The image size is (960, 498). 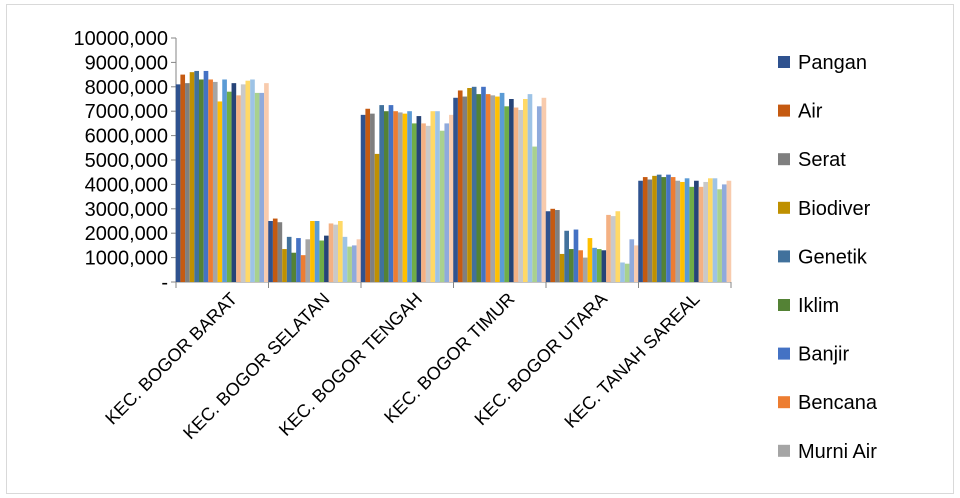 I want to click on x-category-label: KEC. BOGOR SELATAN, so click(x=256, y=366).